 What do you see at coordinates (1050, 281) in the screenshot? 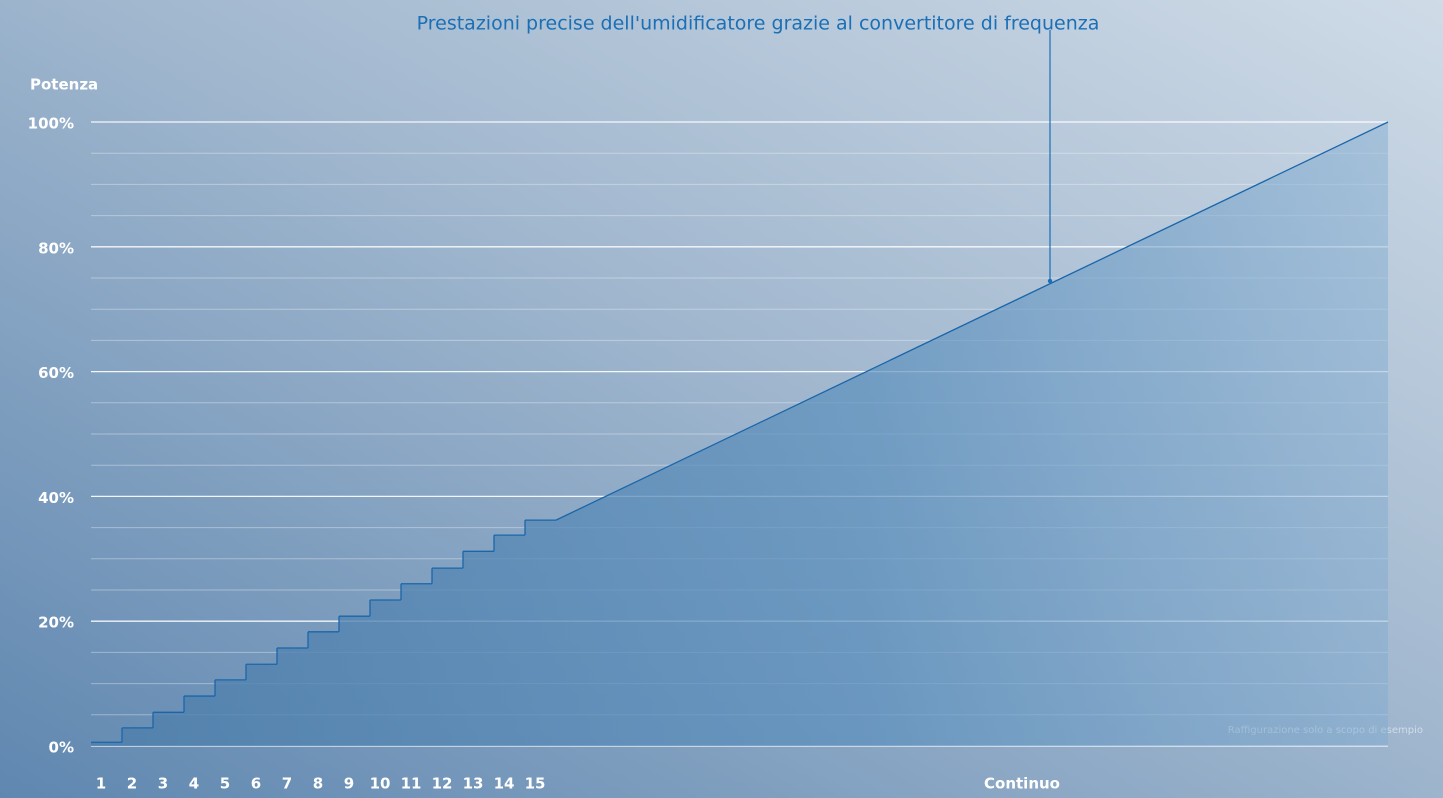
I see `annotation-dot` at bounding box center [1050, 281].